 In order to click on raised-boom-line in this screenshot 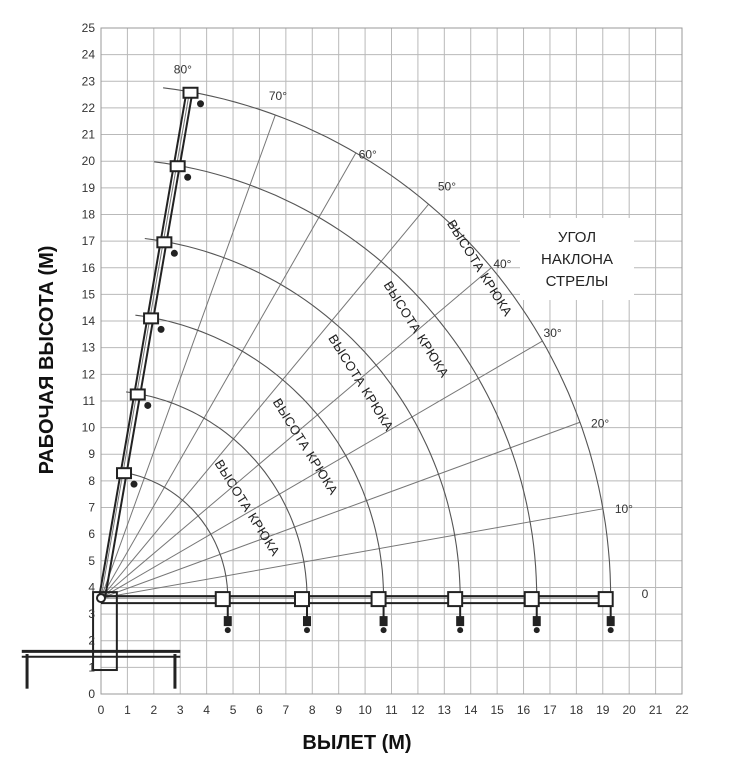, I will do `click(149, 345)`.